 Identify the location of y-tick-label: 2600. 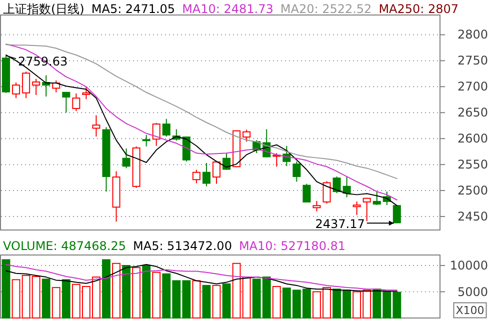
(472, 139).